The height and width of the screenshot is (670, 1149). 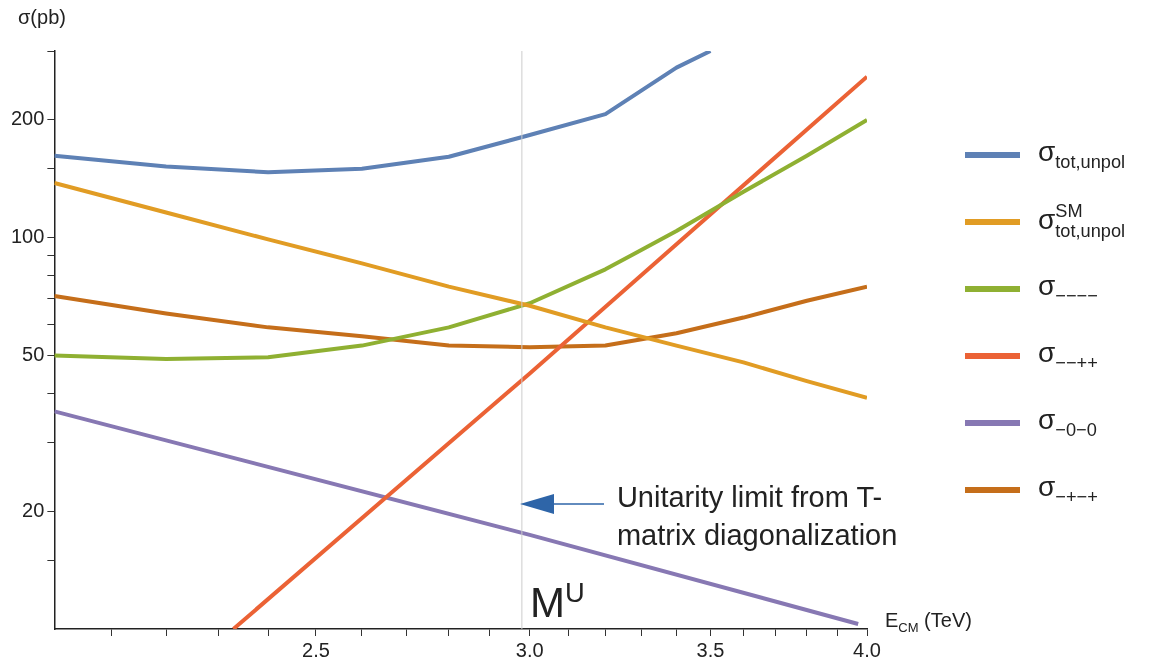 What do you see at coordinates (33, 354) in the screenshot?
I see `y-tick-label: 50` at bounding box center [33, 354].